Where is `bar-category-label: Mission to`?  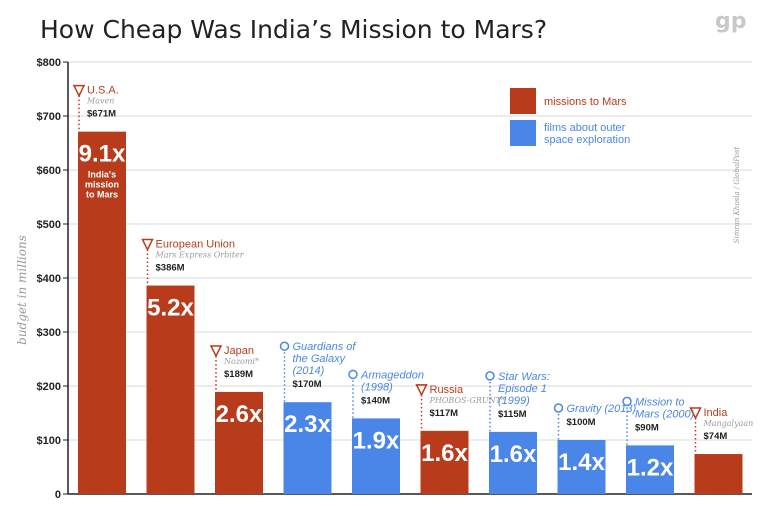 bar-category-label: Mission to is located at coordinates (660, 402).